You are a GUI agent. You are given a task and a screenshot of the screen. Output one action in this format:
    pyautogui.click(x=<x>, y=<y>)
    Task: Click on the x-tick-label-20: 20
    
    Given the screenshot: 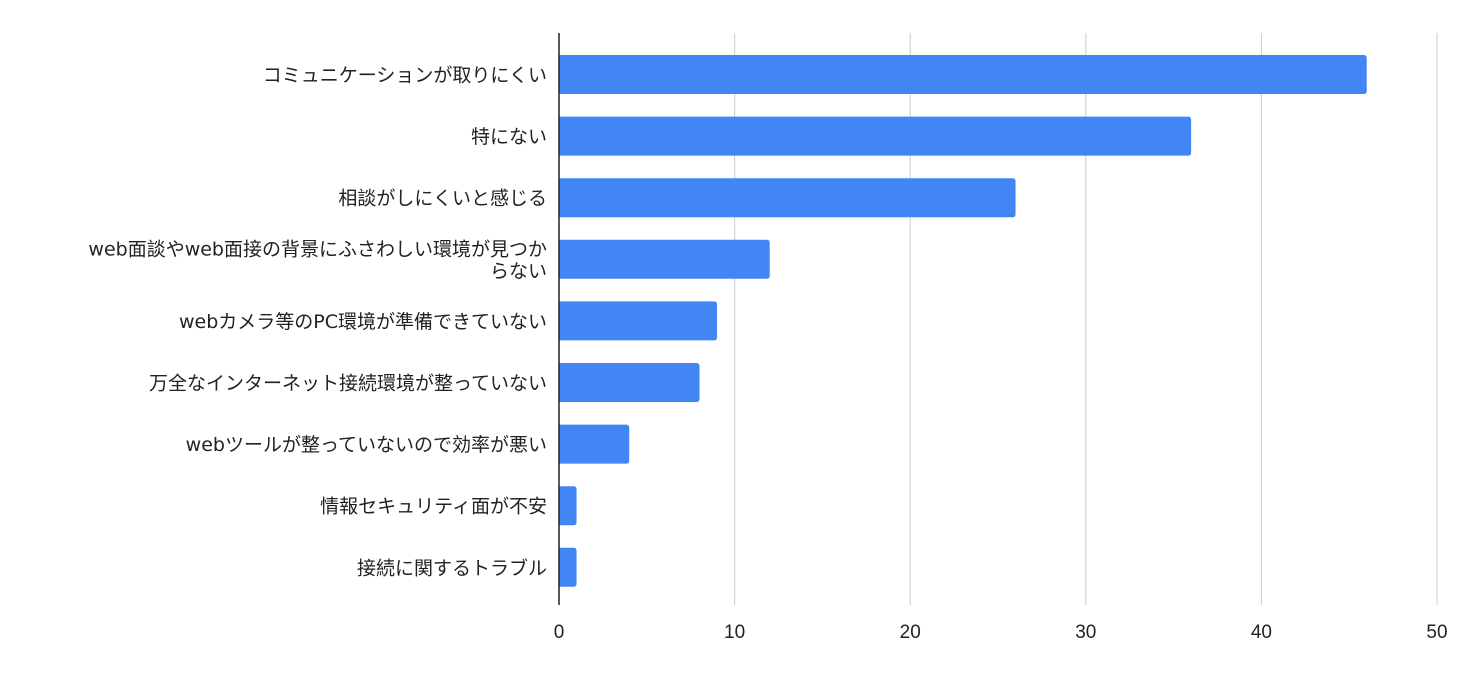 What is the action you would take?
    pyautogui.click(x=910, y=632)
    